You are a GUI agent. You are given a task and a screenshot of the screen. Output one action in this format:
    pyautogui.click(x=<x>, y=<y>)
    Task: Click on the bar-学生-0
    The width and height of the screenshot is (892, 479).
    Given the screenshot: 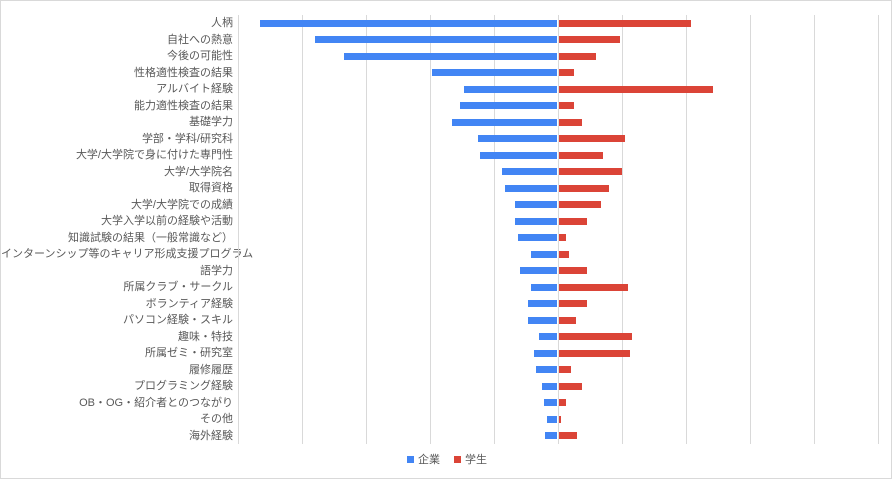 What is the action you would take?
    pyautogui.click(x=625, y=23)
    